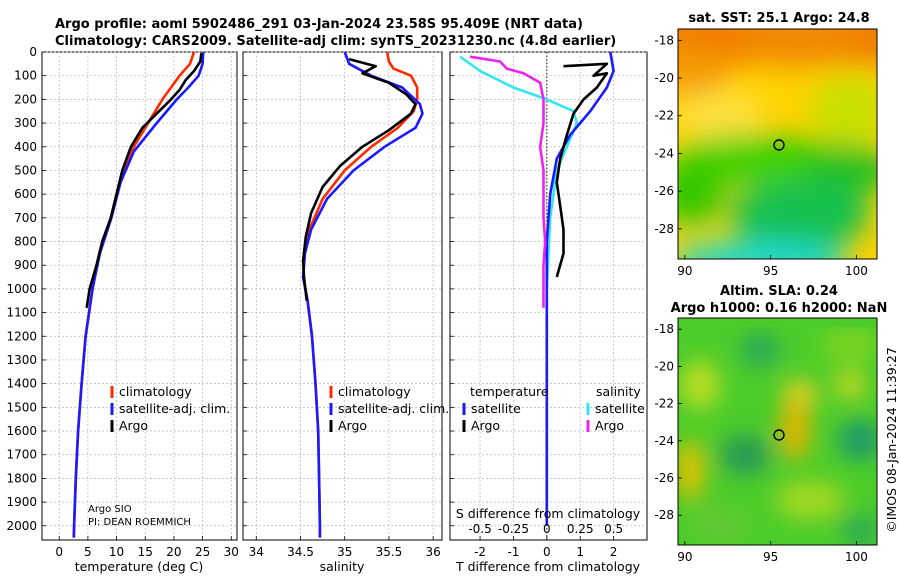 Image resolution: width=900 pixels, height=580 pixels. Describe the element at coordinates (21, 384) in the screenshot. I see `y-tick-label: 1400` at that location.